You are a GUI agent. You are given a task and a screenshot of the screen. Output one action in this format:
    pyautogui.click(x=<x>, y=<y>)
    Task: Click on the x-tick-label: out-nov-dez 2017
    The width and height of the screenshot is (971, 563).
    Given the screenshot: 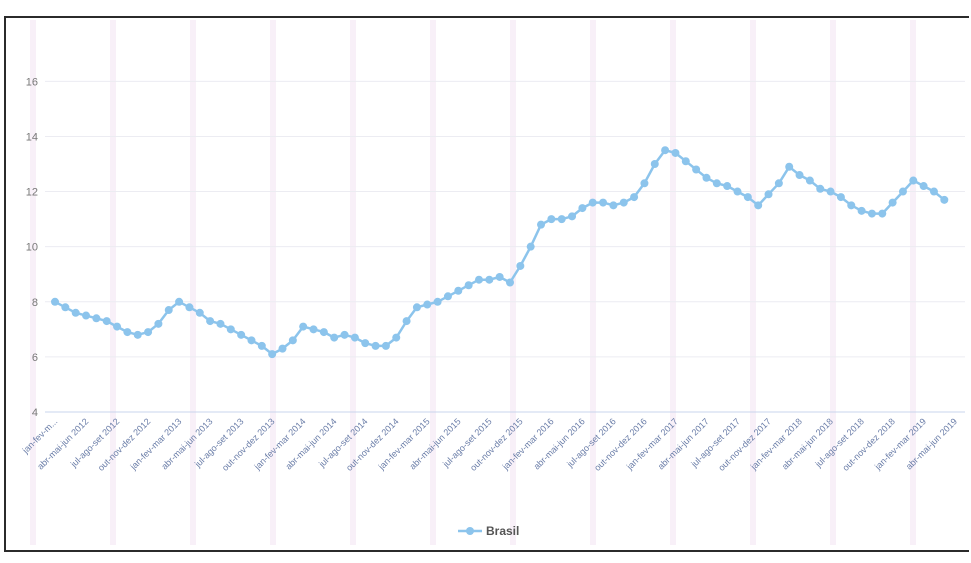 What is the action you would take?
    pyautogui.click(x=744, y=444)
    